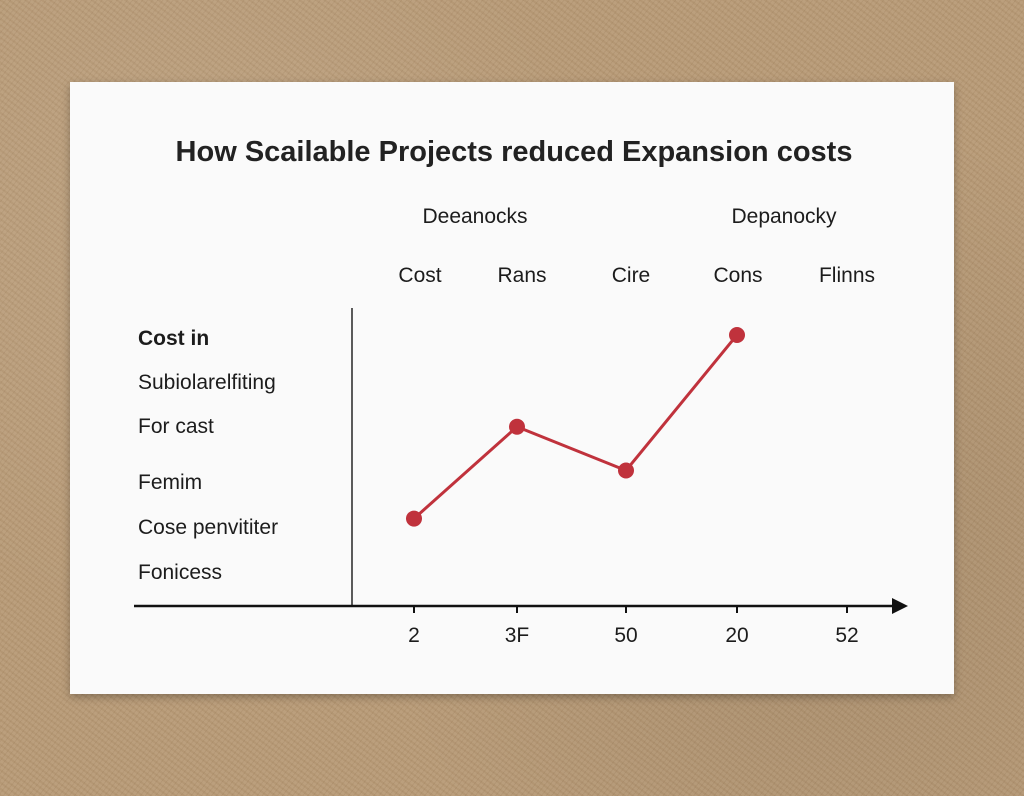  Describe the element at coordinates (846, 635) in the screenshot. I see `x-tick-label: 52` at that location.